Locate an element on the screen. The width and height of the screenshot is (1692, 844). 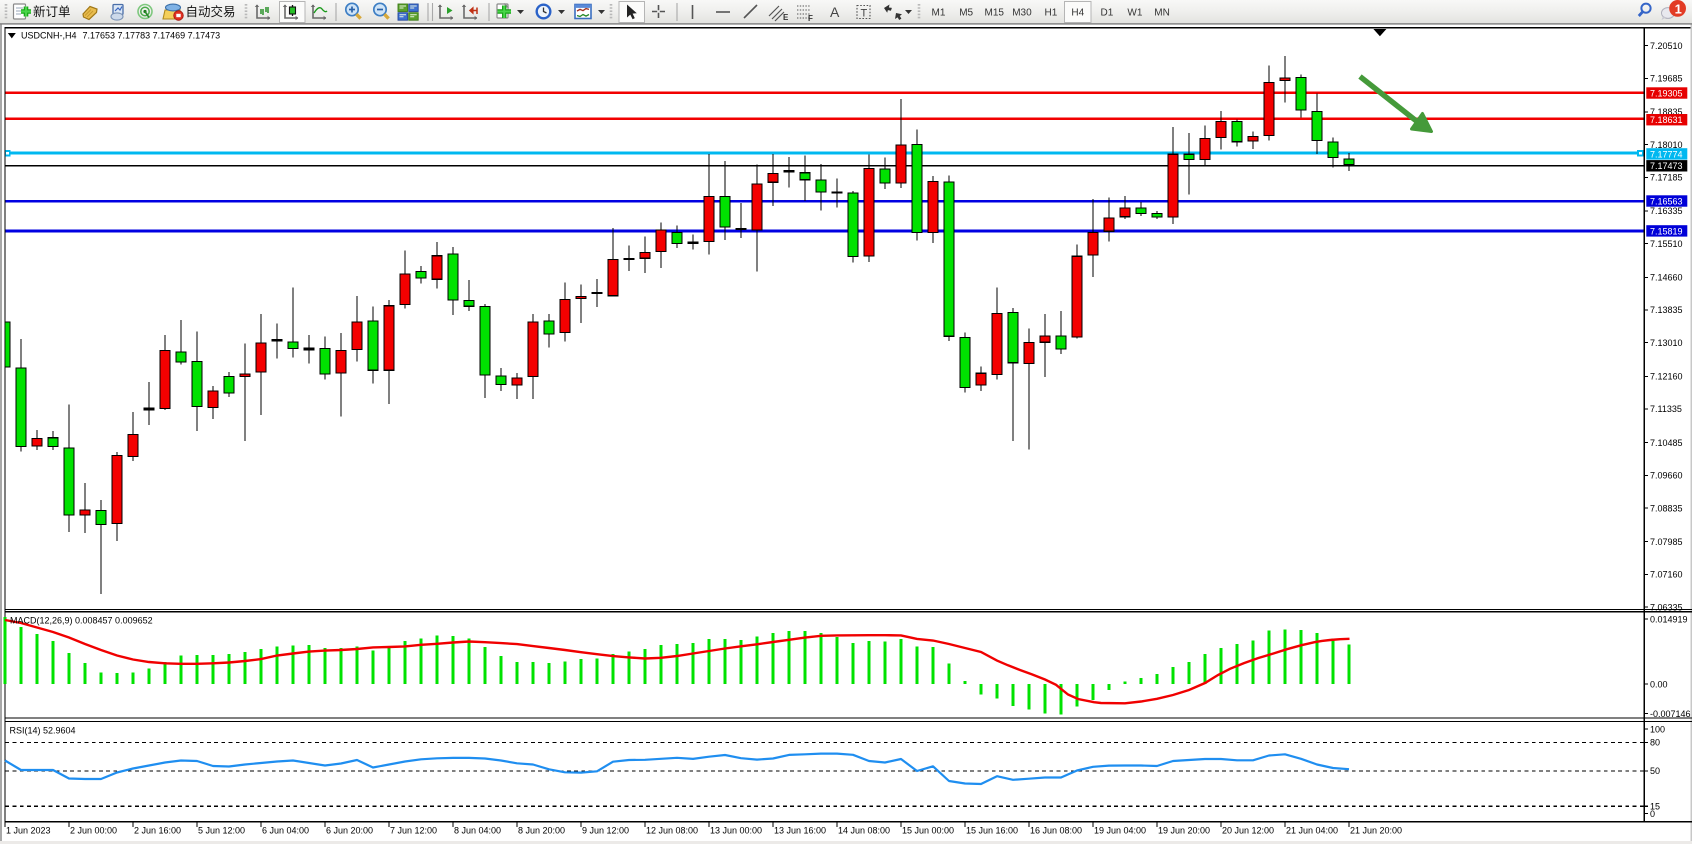
svg-text: 13 Jun 00:00 is located at coordinates (736, 831).